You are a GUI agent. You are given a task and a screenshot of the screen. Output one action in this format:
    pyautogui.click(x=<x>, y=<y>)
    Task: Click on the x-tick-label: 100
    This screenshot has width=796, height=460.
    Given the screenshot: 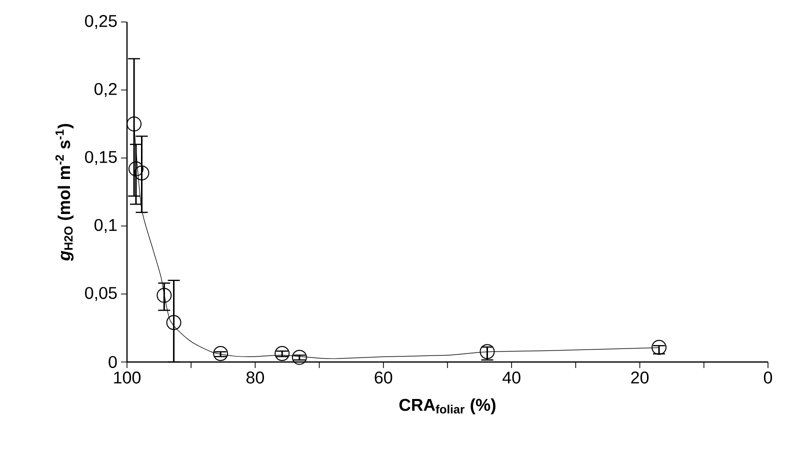 What is the action you would take?
    pyautogui.click(x=127, y=378)
    